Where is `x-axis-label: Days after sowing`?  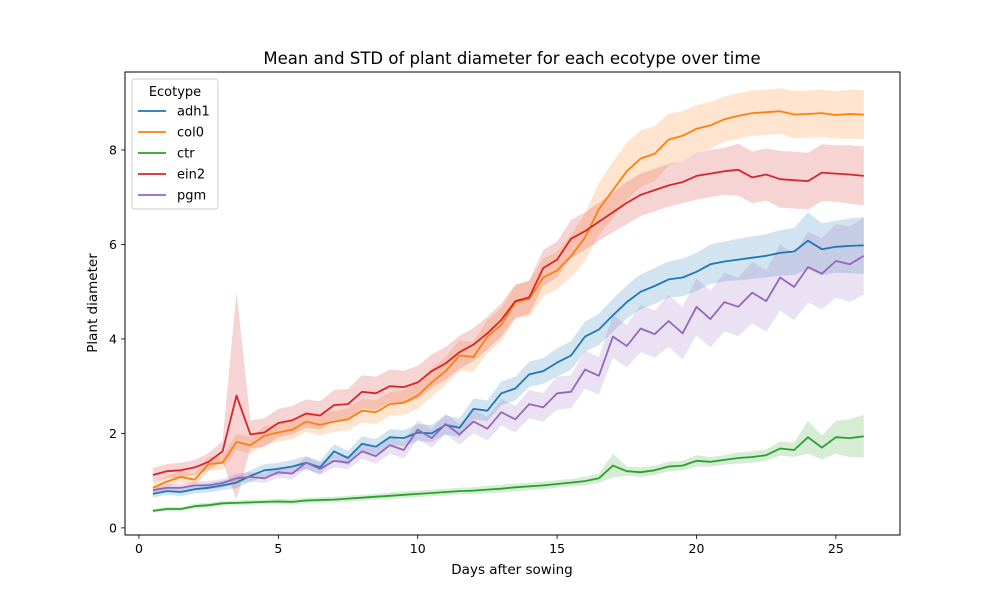 x-axis-label: Days after sowing is located at coordinates (511, 570).